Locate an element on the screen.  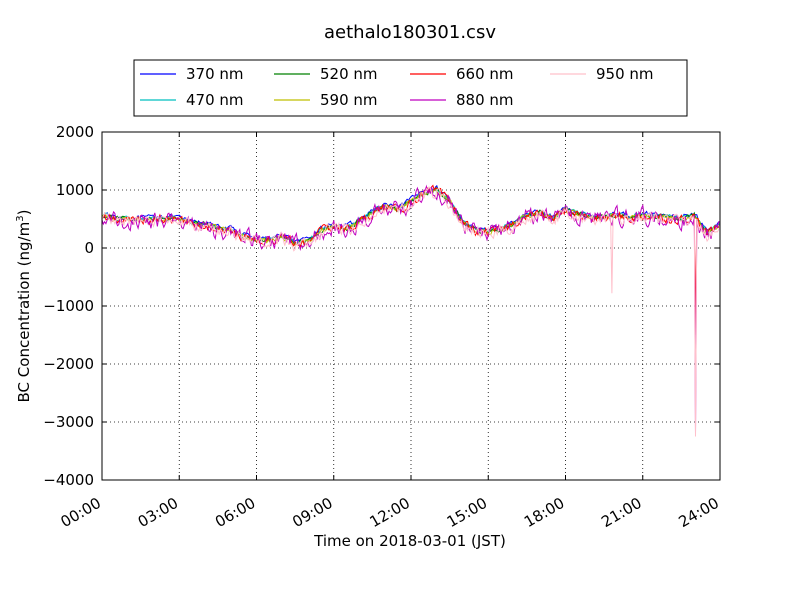
legend-entry-label: 590 nm is located at coordinates (349, 100).